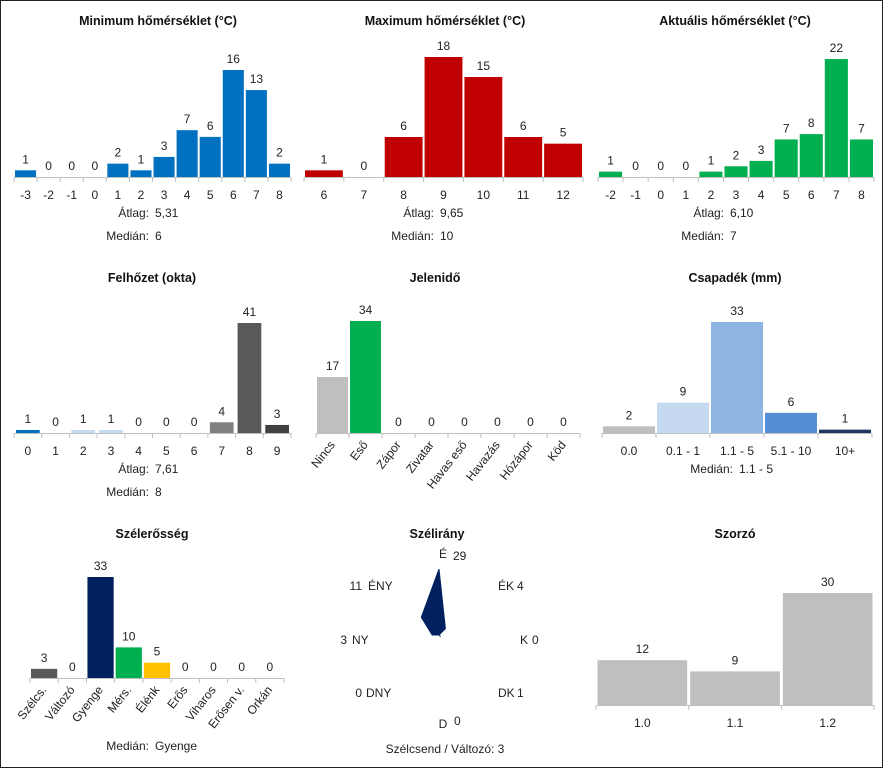 This screenshot has height=768, width=883. What do you see at coordinates (164, 195) in the screenshot?
I see `tick-label: 3` at bounding box center [164, 195].